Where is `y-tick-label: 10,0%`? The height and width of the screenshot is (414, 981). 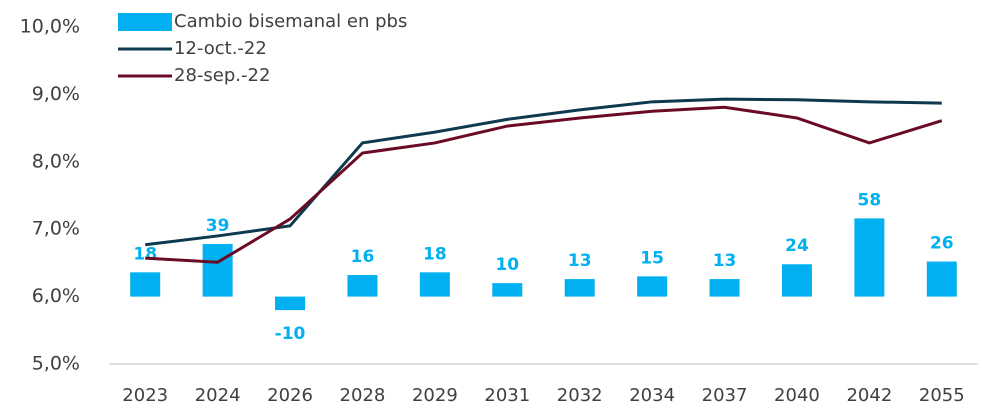 y-tick-label: 10,0% is located at coordinates (50, 27).